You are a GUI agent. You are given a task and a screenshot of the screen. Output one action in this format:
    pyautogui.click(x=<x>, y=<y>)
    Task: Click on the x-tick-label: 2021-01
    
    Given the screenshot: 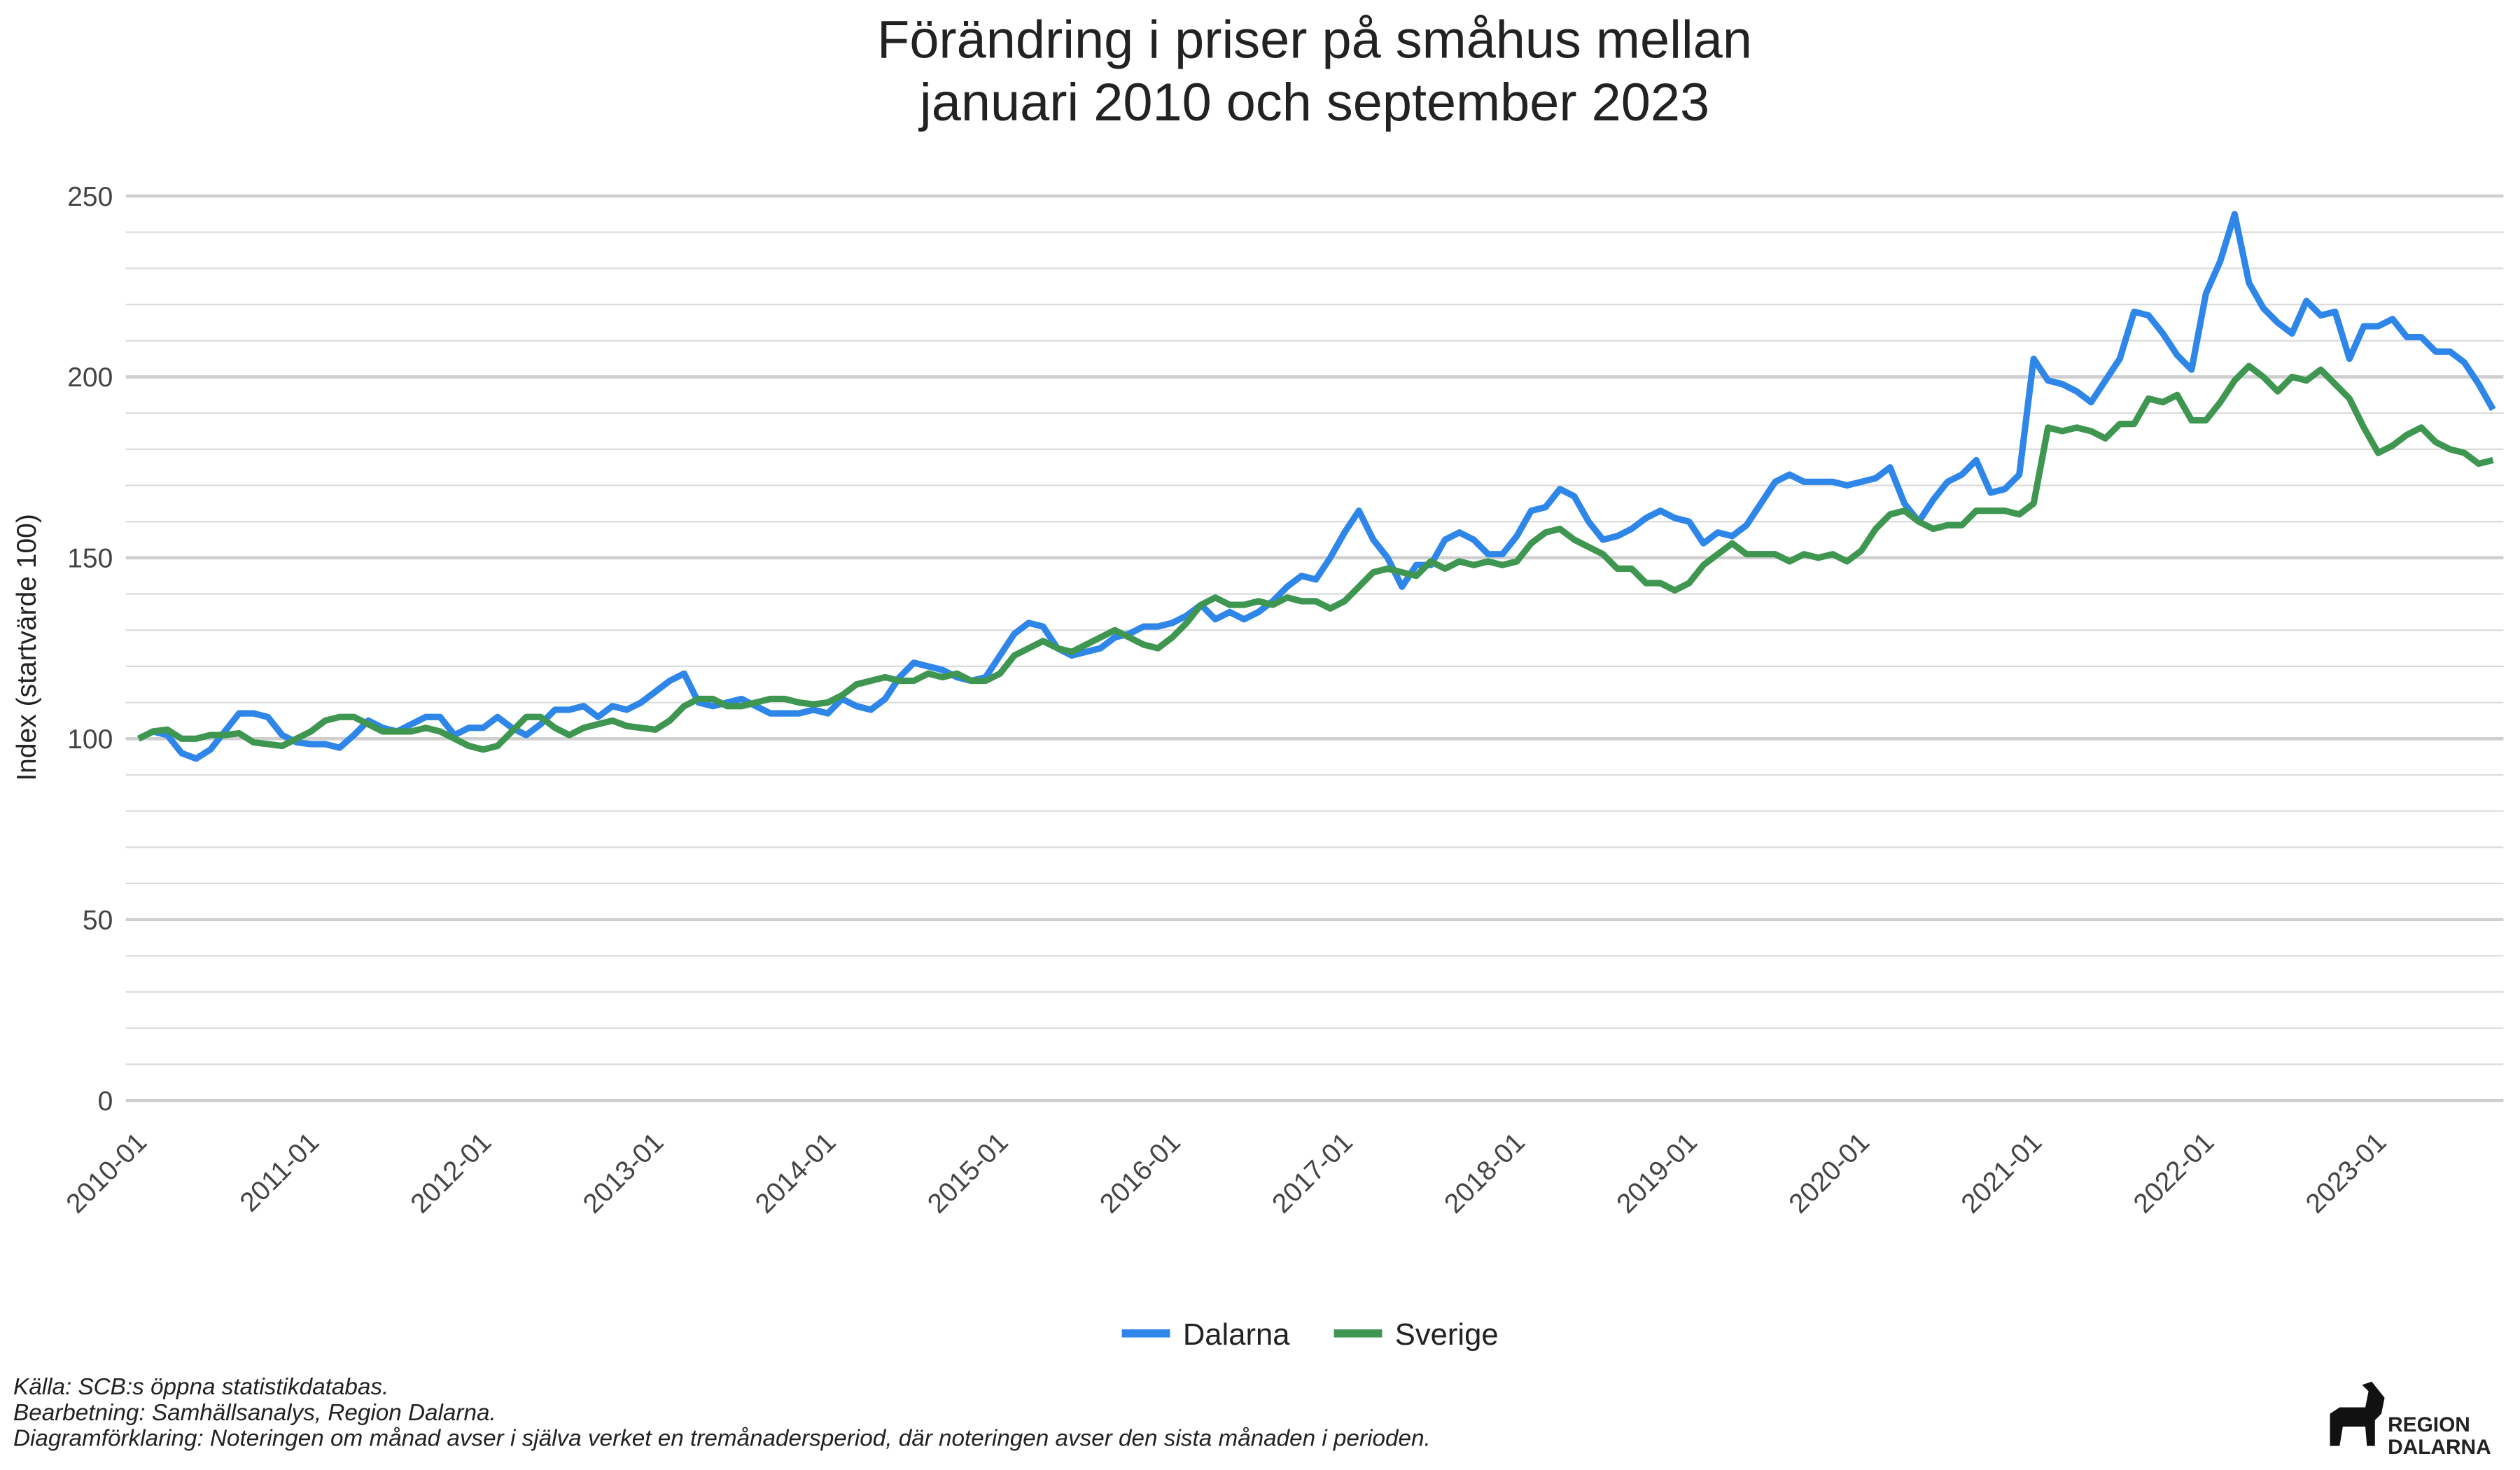 What is the action you would take?
    pyautogui.click(x=2002, y=1173)
    